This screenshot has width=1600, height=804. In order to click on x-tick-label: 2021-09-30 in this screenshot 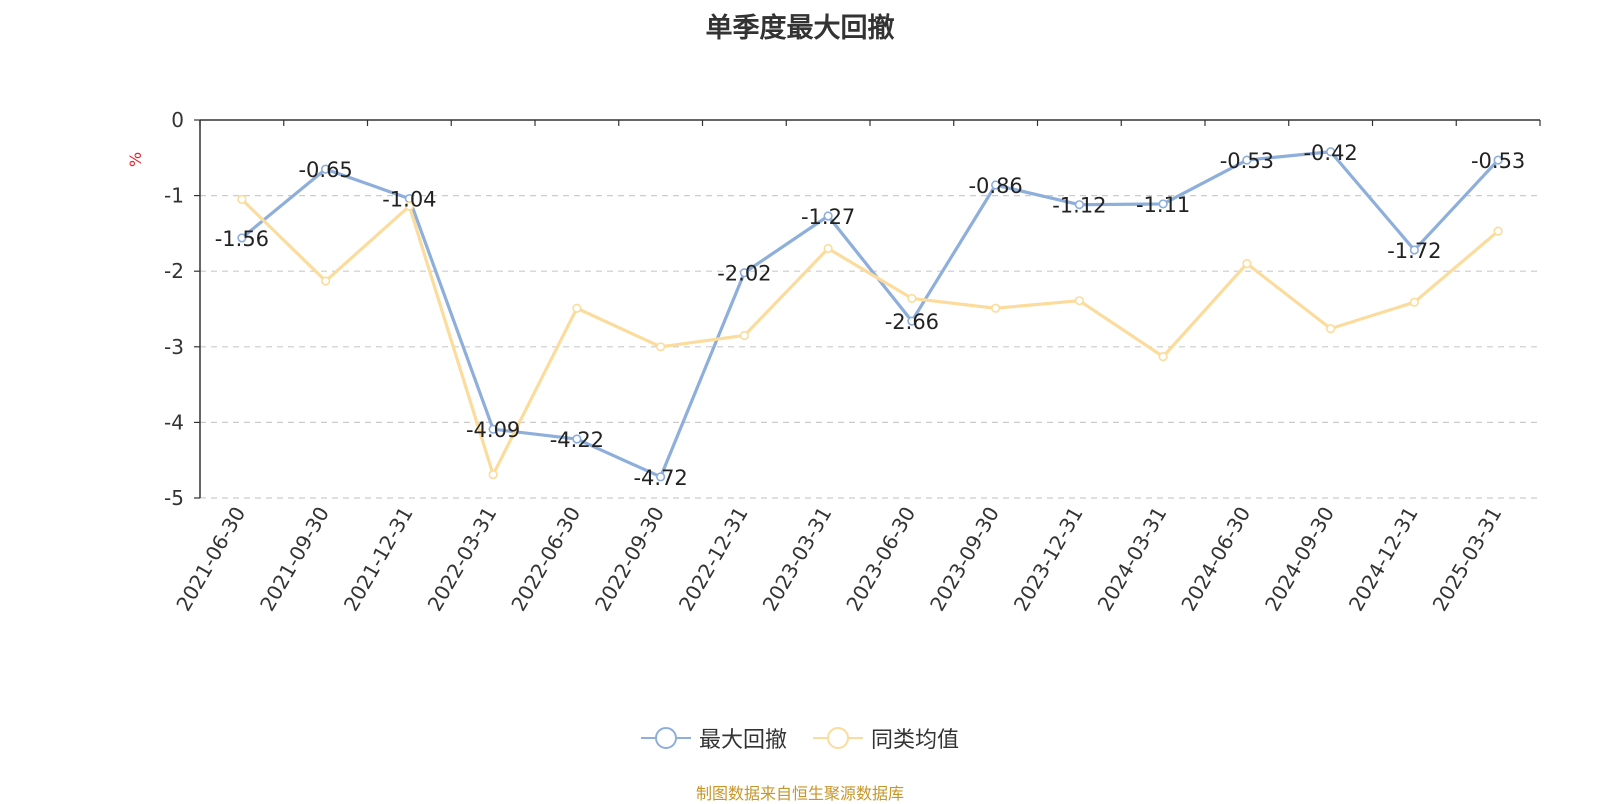, I will do `click(294, 559)`.